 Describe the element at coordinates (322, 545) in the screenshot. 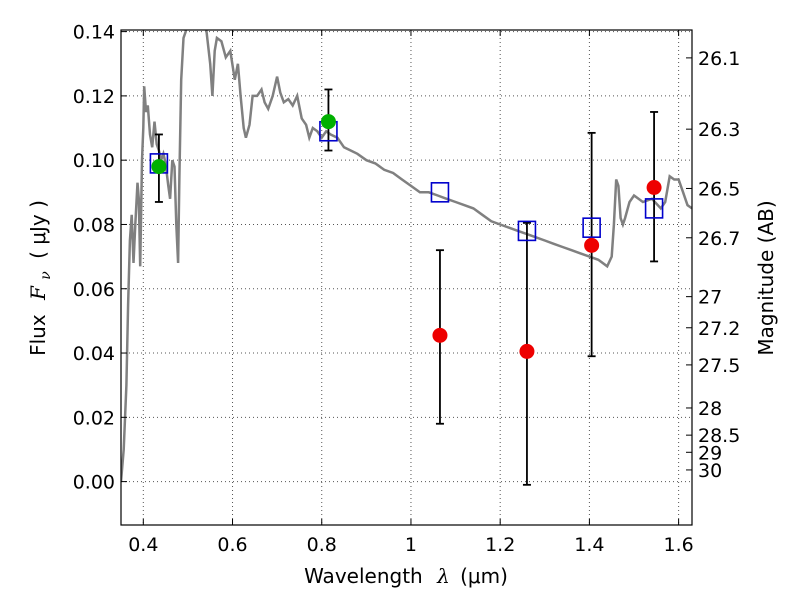

I see `x-tick-label: 0.8` at that location.